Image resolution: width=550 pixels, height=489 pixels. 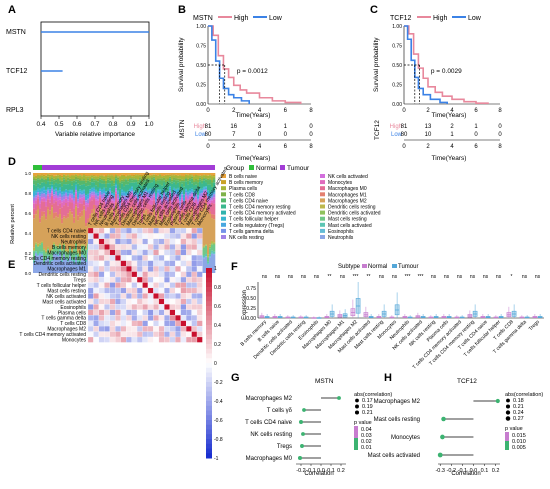 What do you see at coordinates (253, 158) in the screenshot?
I see `panel-b-risk-xlabel: Time(Years)` at bounding box center [253, 158].